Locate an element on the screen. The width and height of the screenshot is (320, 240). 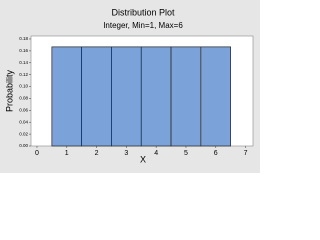
x-tick-label: 0 is located at coordinates (37, 153).